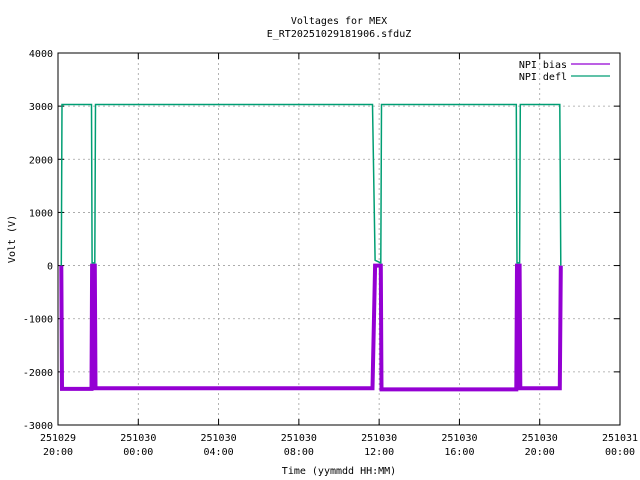 Image resolution: width=640 pixels, height=480 pixels. Describe the element at coordinates (38, 320) in the screenshot. I see `y-tick-label: -1000` at that location.